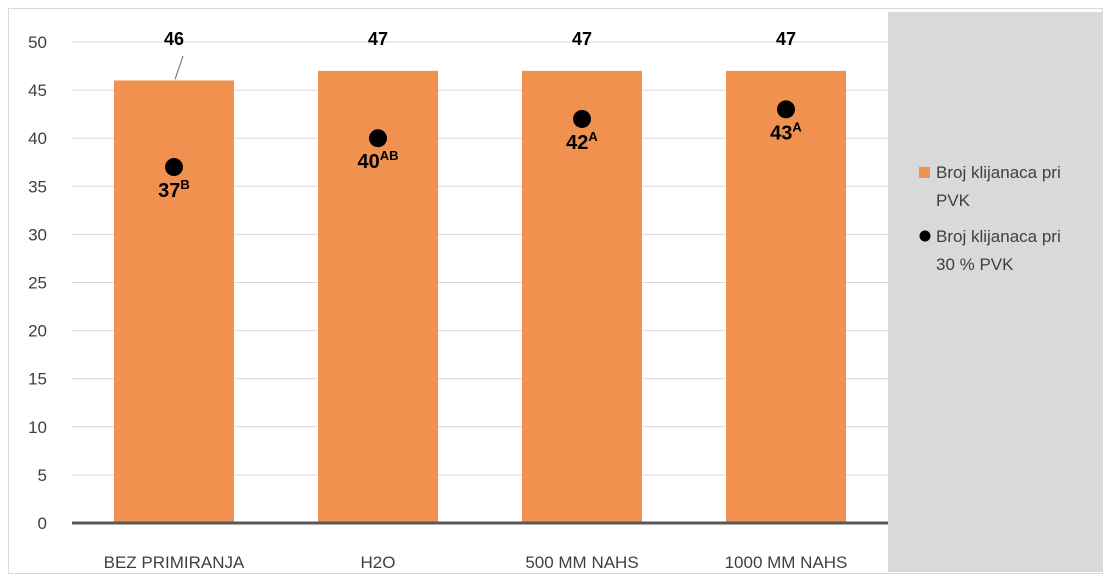 The width and height of the screenshot is (1111, 582). Describe the element at coordinates (42, 523) in the screenshot. I see `y-tick-label: 0` at that location.